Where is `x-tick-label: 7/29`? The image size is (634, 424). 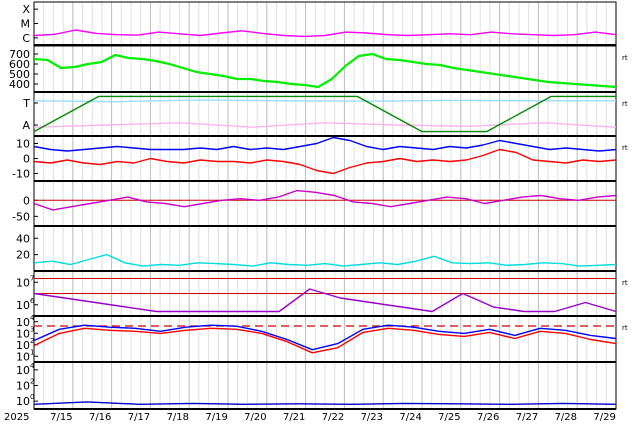 x-tick-label: 7/29 is located at coordinates (604, 417).